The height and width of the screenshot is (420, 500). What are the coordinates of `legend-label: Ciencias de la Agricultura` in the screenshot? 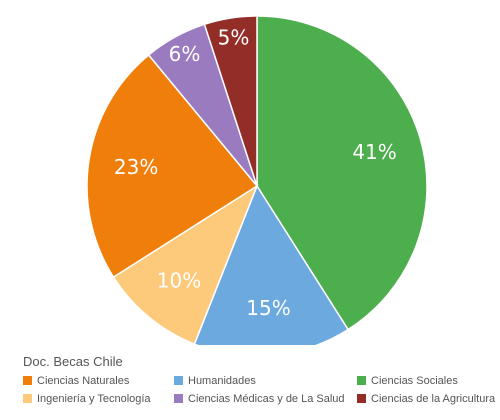 It's located at (433, 399).